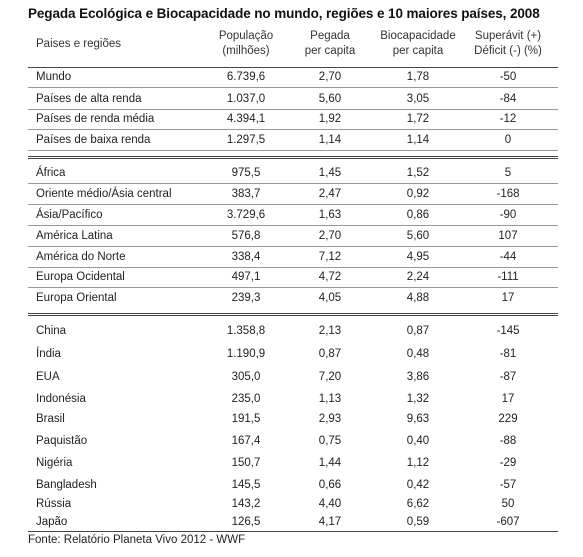  What do you see at coordinates (508, 504) in the screenshot?
I see `balance-cell: 50` at bounding box center [508, 504].